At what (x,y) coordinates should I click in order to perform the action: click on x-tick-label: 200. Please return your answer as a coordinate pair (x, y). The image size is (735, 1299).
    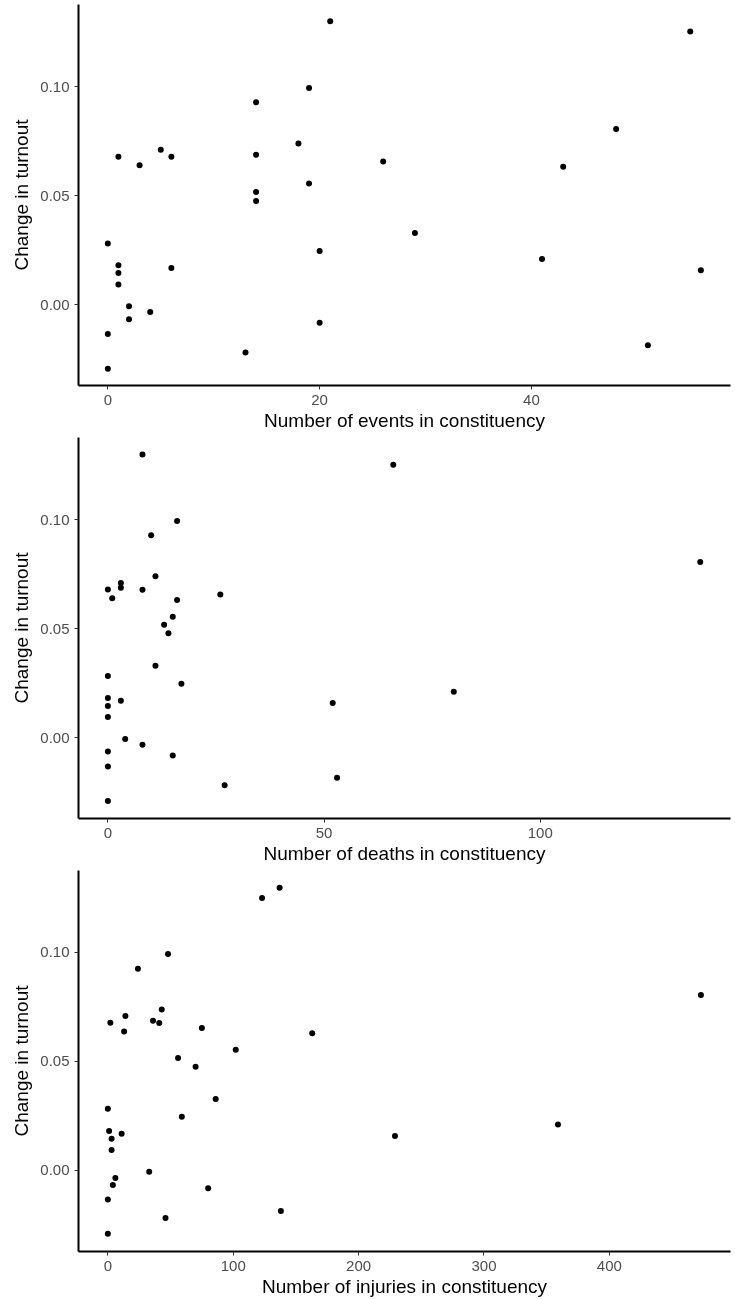
    Looking at the image, I should click on (359, 1265).